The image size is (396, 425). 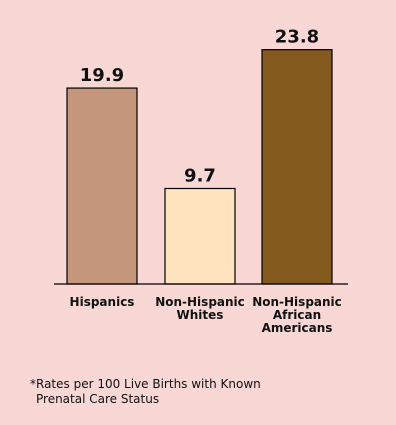 I want to click on bar-value-label-0: 19.9, so click(x=102, y=75).